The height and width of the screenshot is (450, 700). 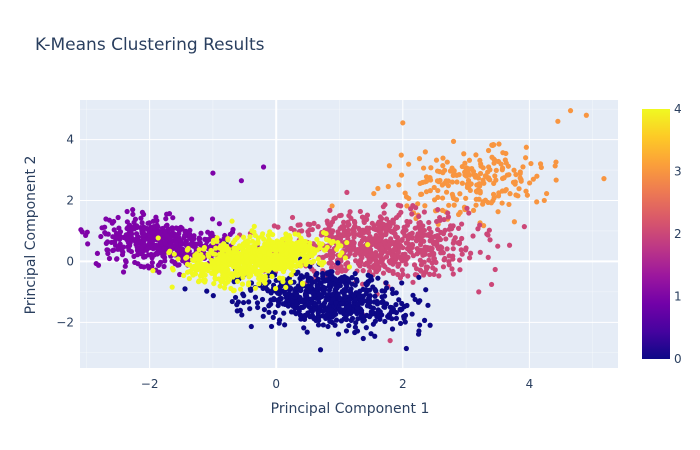 What do you see at coordinates (656, 234) in the screenshot?
I see `colorbar` at bounding box center [656, 234].